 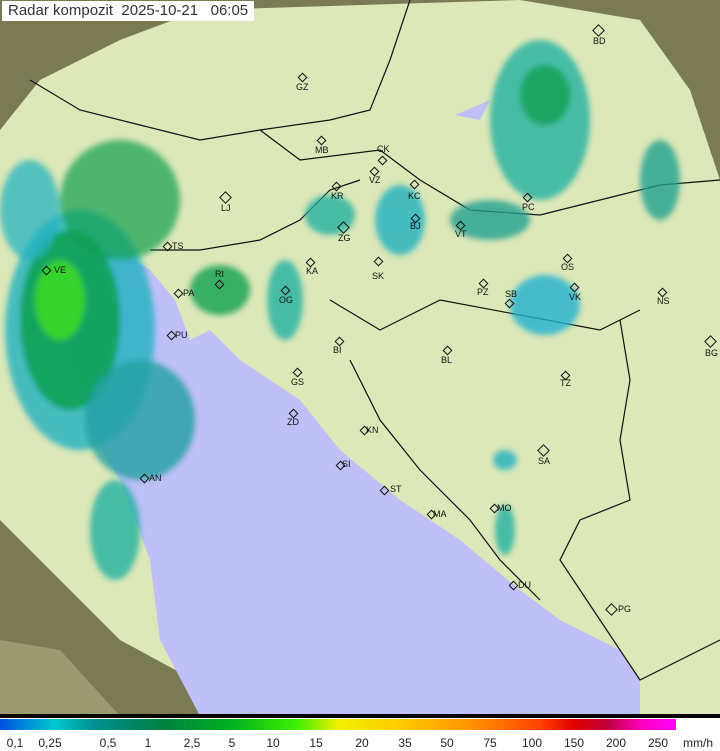 What do you see at coordinates (148, 743) in the screenshot?
I see `legend-label: 1` at bounding box center [148, 743].